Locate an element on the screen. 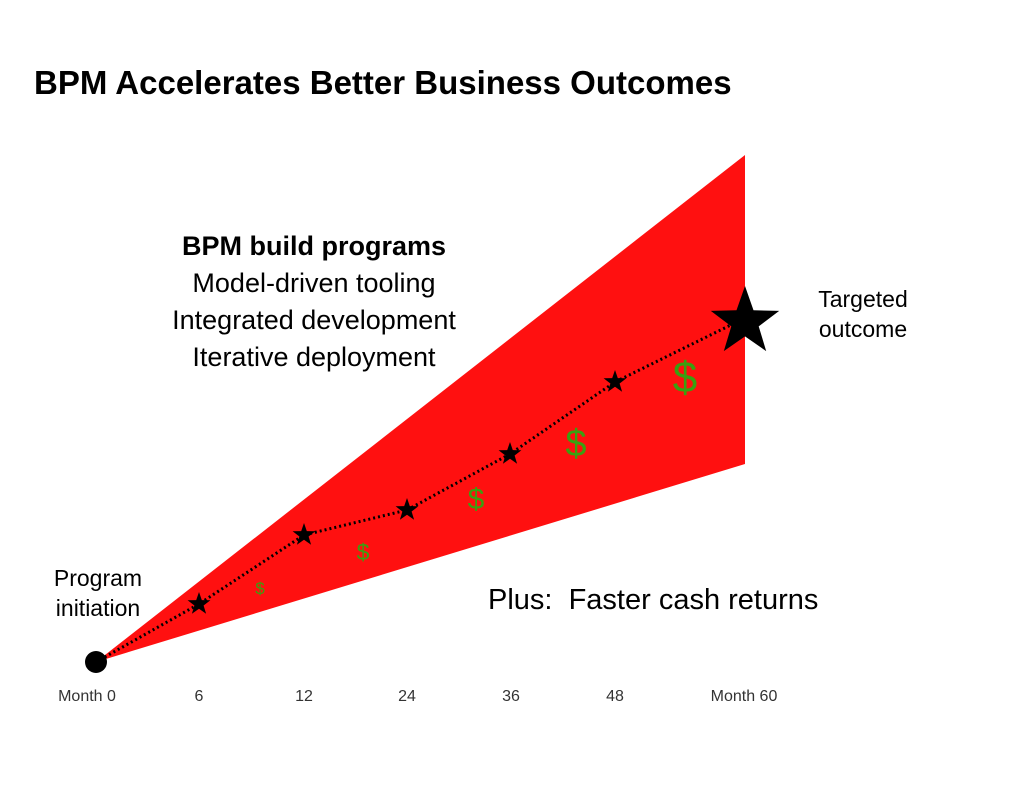 The height and width of the screenshot is (791, 1024). targeted-outcome-label: Targeted outcome is located at coordinates (863, 314).